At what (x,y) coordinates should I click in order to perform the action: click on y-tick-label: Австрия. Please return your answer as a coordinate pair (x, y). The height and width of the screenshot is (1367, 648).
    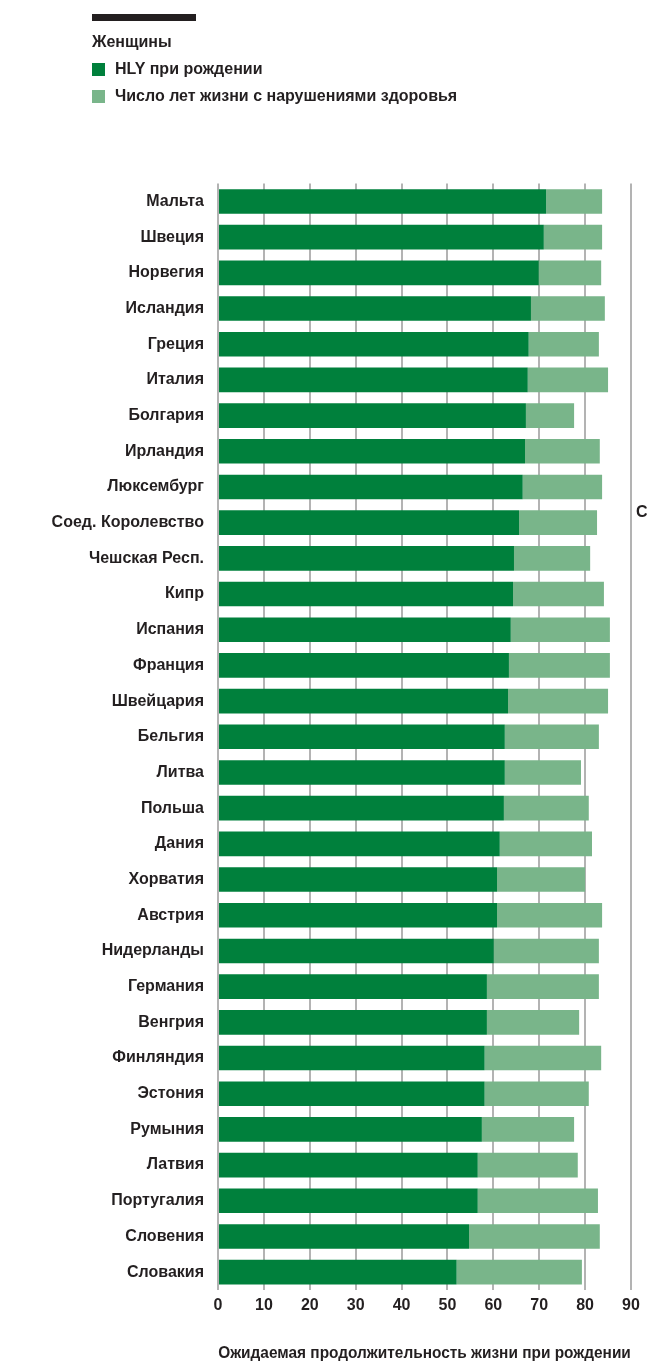
    Looking at the image, I should click on (170, 914).